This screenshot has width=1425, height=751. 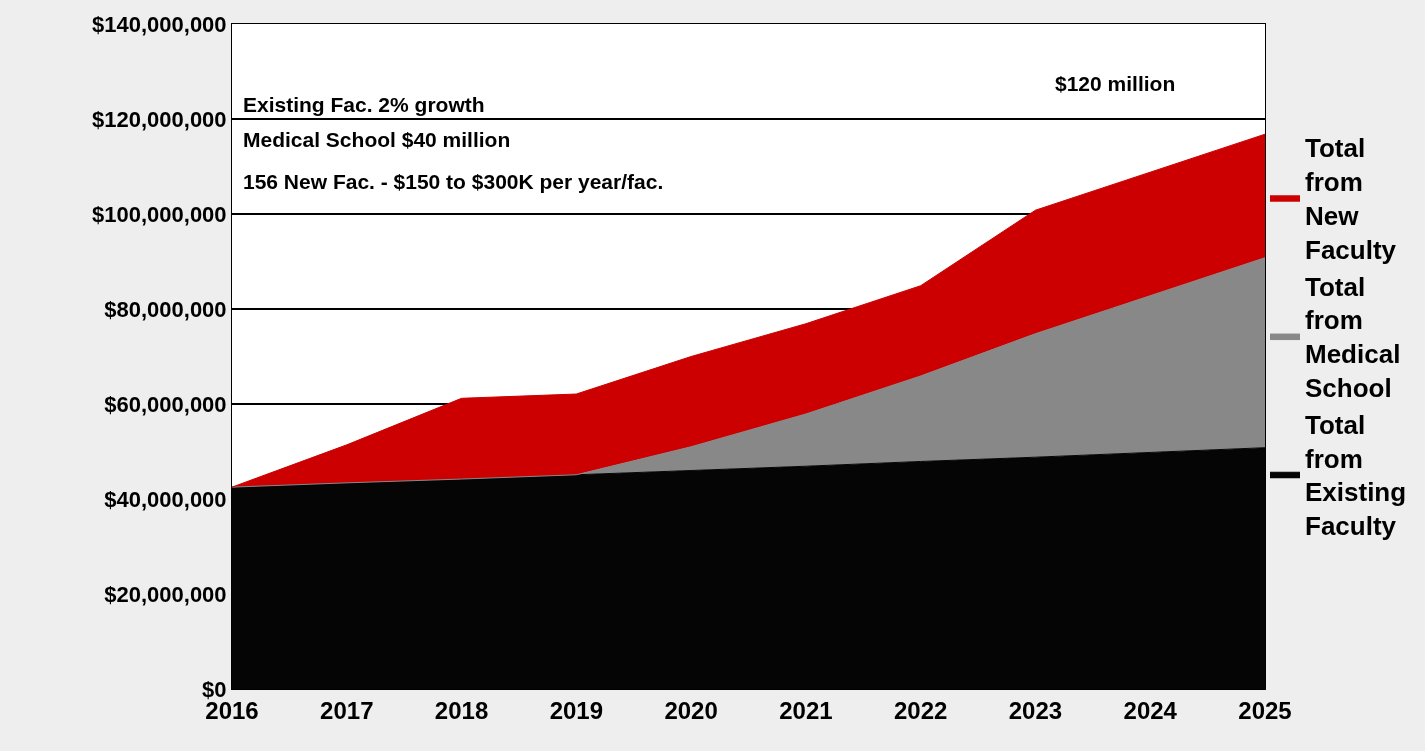 What do you see at coordinates (347, 710) in the screenshot?
I see `x-tick-label: 2017` at bounding box center [347, 710].